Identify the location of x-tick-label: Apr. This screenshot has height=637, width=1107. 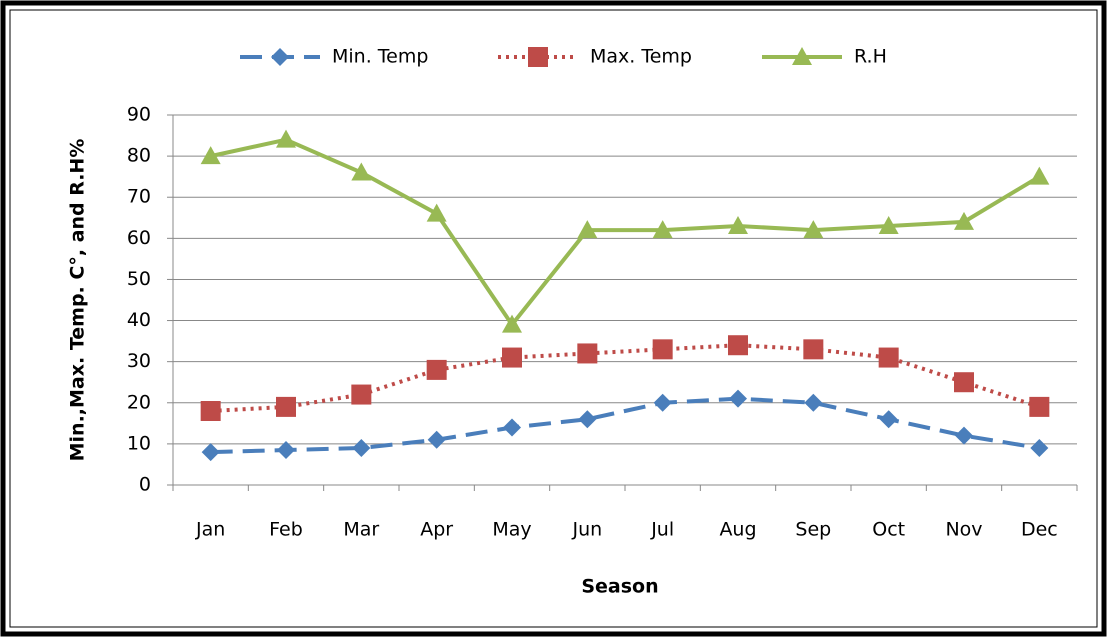
(436, 530).